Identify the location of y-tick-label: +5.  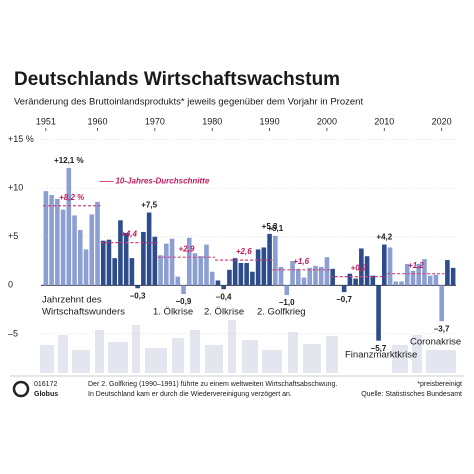
(13, 236).